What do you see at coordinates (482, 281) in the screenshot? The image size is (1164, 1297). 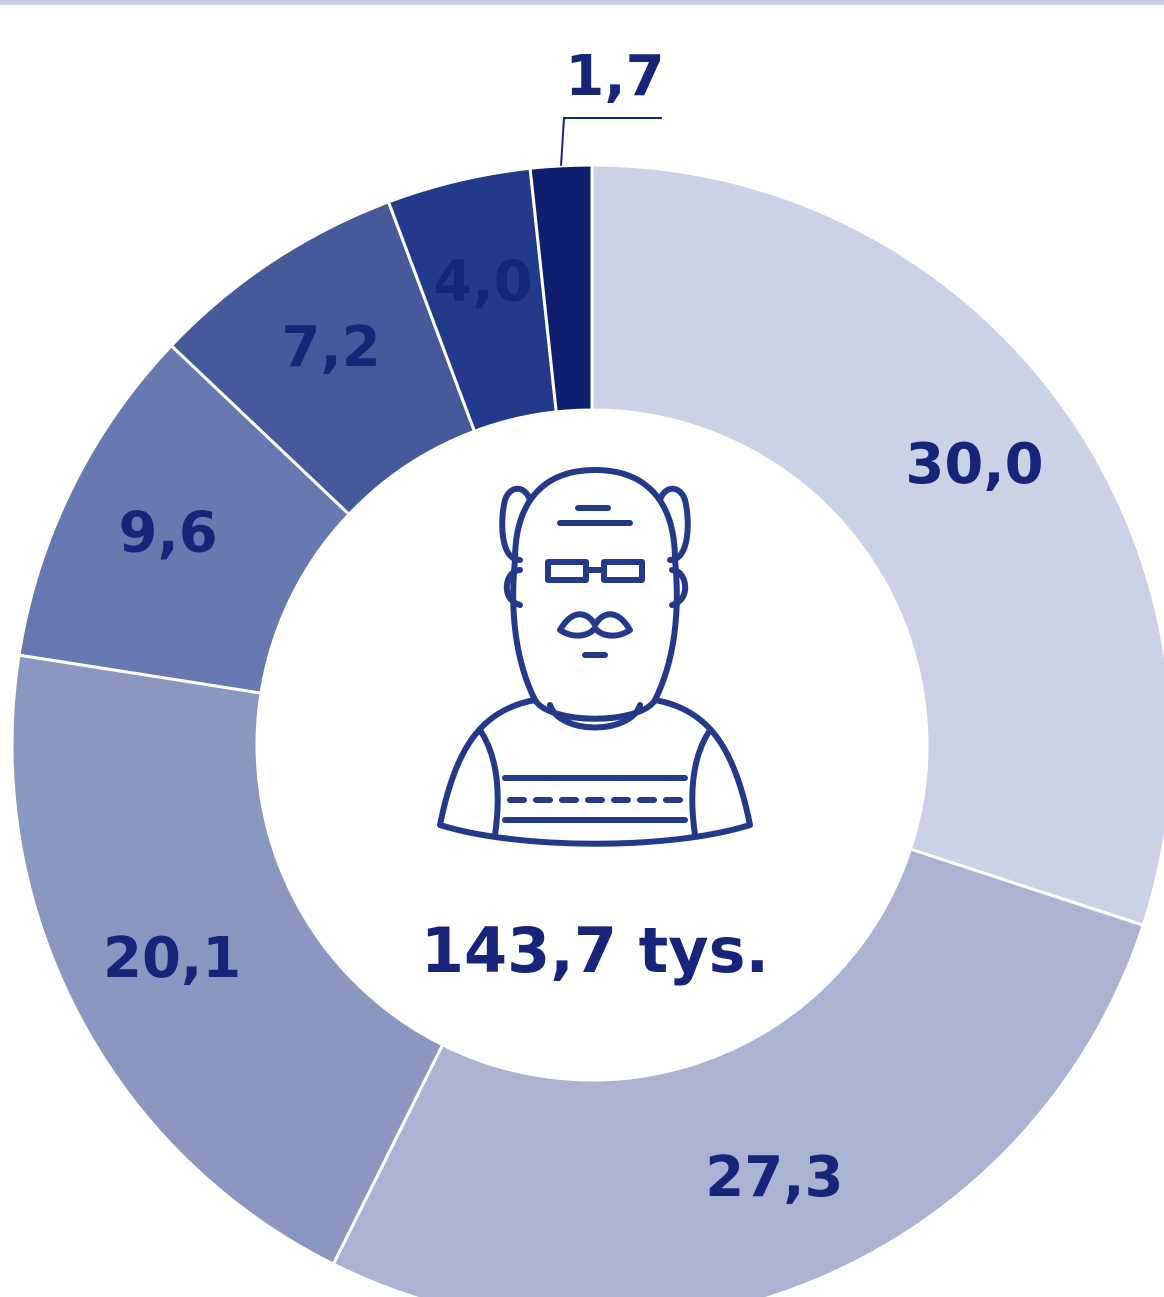 I see `value-label: 4,0` at bounding box center [482, 281].